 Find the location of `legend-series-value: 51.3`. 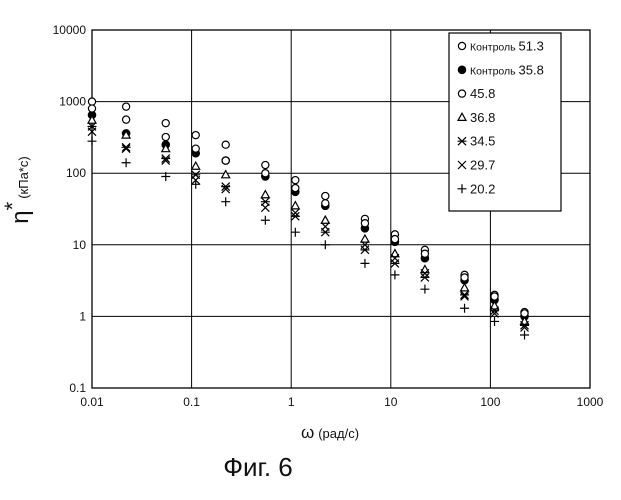

legend-series-value: 51.3 is located at coordinates (531, 46).